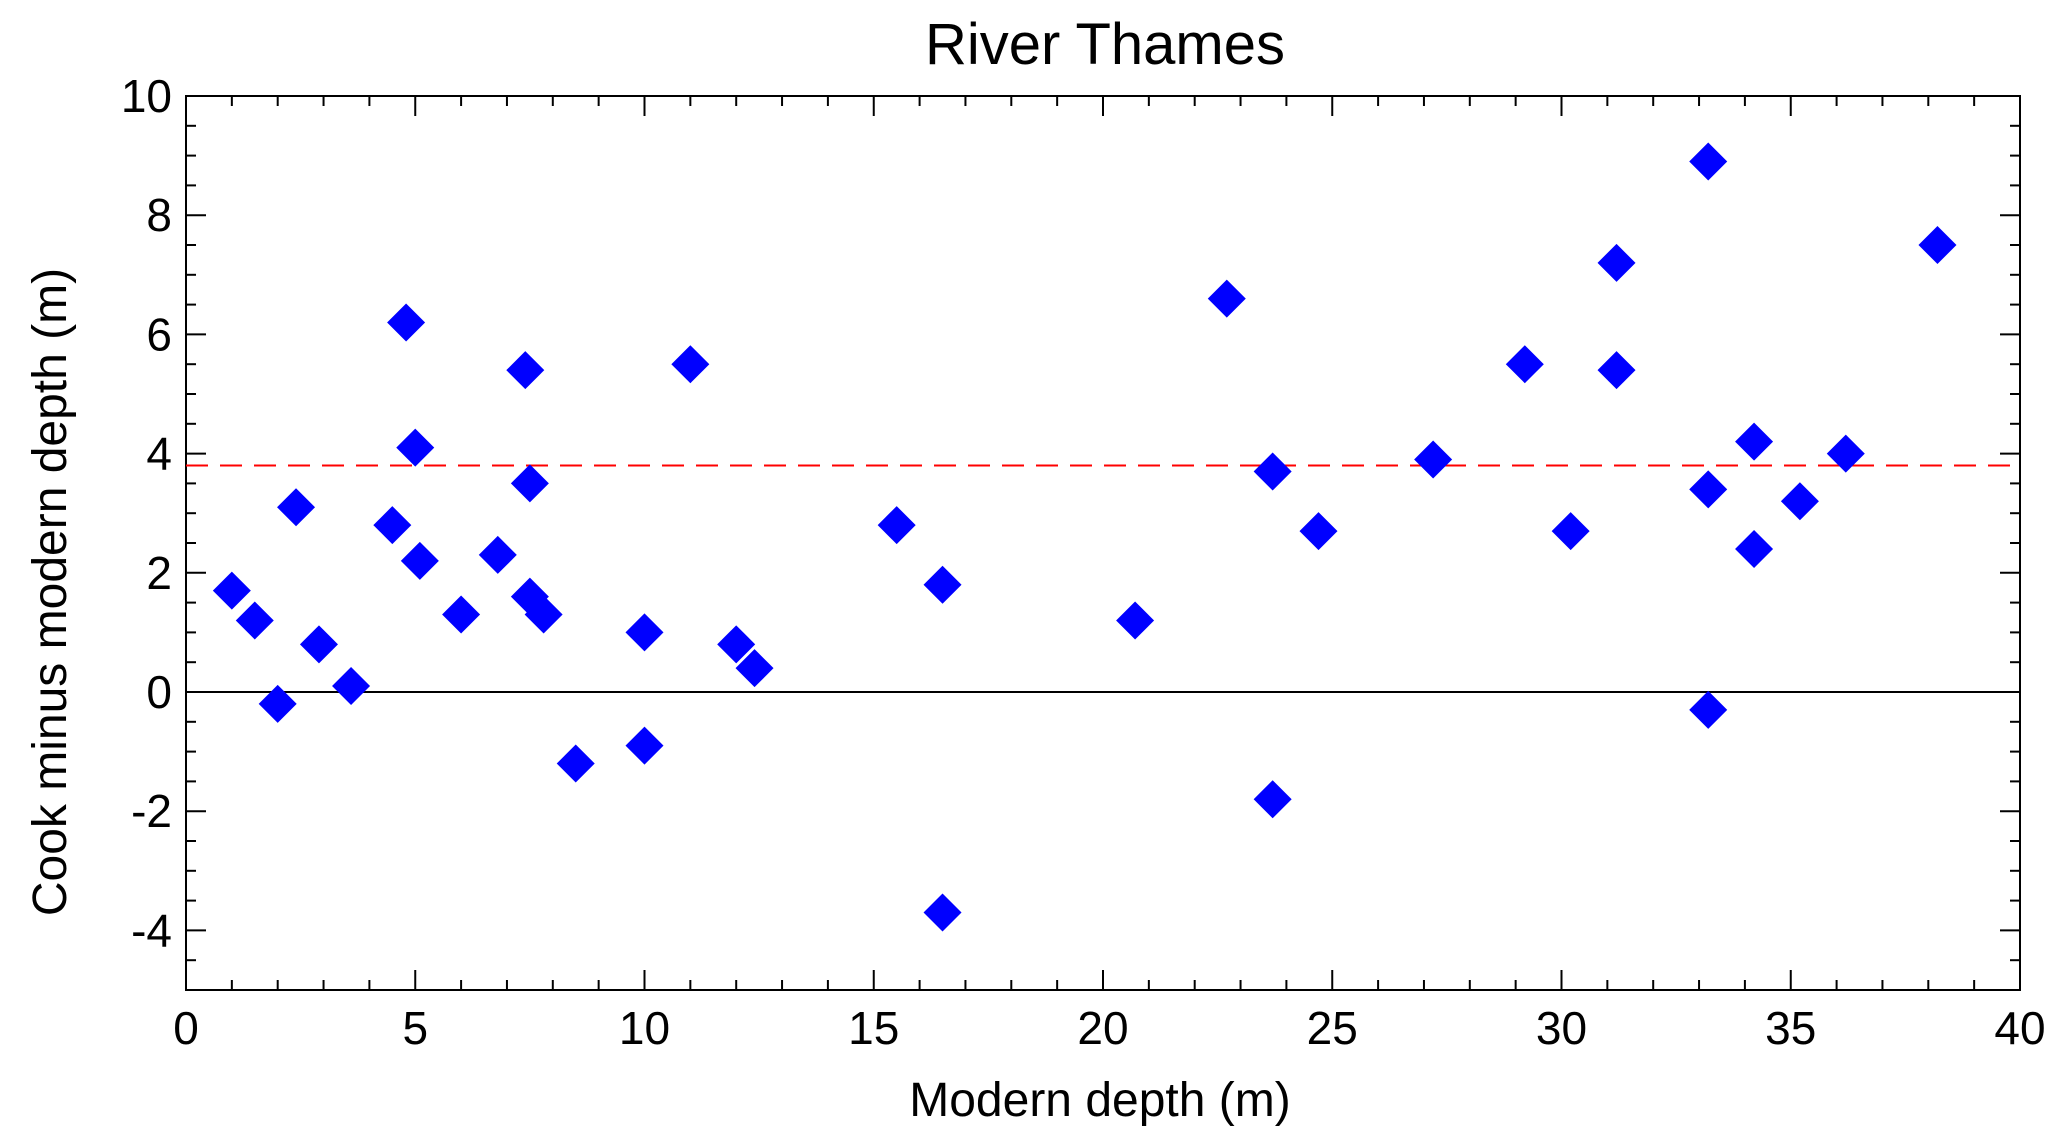  What do you see at coordinates (159, 454) in the screenshot?
I see `y-tick-label: 4` at bounding box center [159, 454].